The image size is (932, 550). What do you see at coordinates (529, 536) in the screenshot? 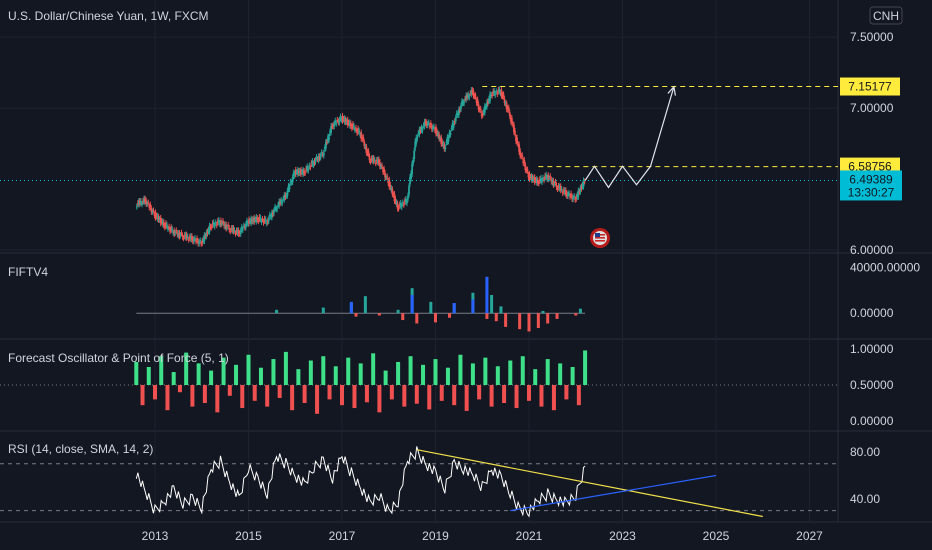
I see `x-tick-label: 2021` at bounding box center [529, 536].